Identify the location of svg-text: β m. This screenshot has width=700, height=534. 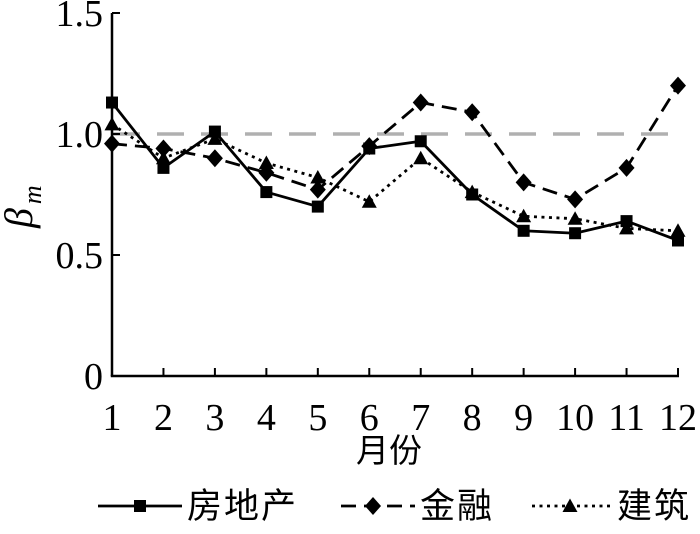
(23, 207).